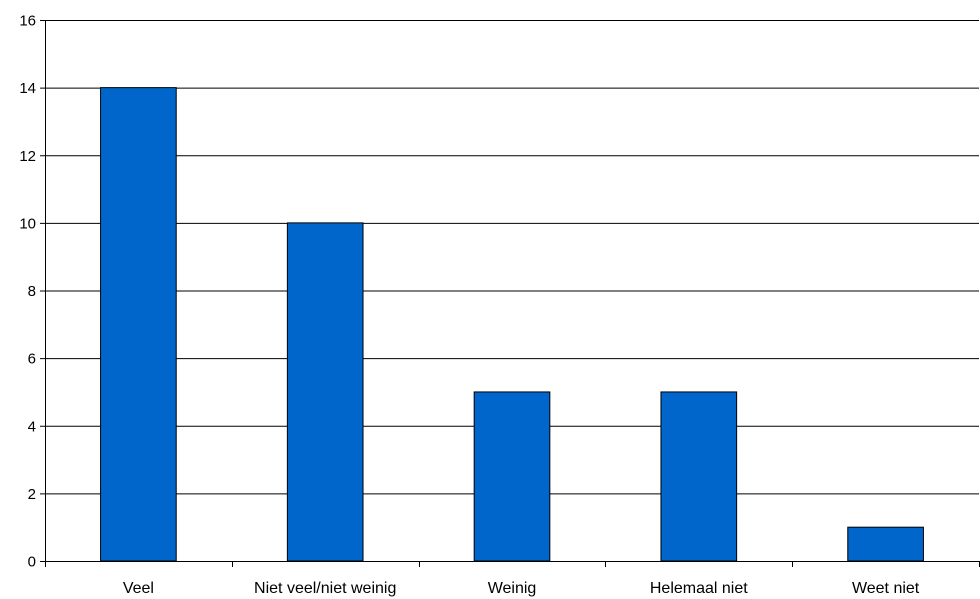 This screenshot has height=599, width=980. I want to click on x-category-label: Niet veel/niet weinig, so click(325, 588).